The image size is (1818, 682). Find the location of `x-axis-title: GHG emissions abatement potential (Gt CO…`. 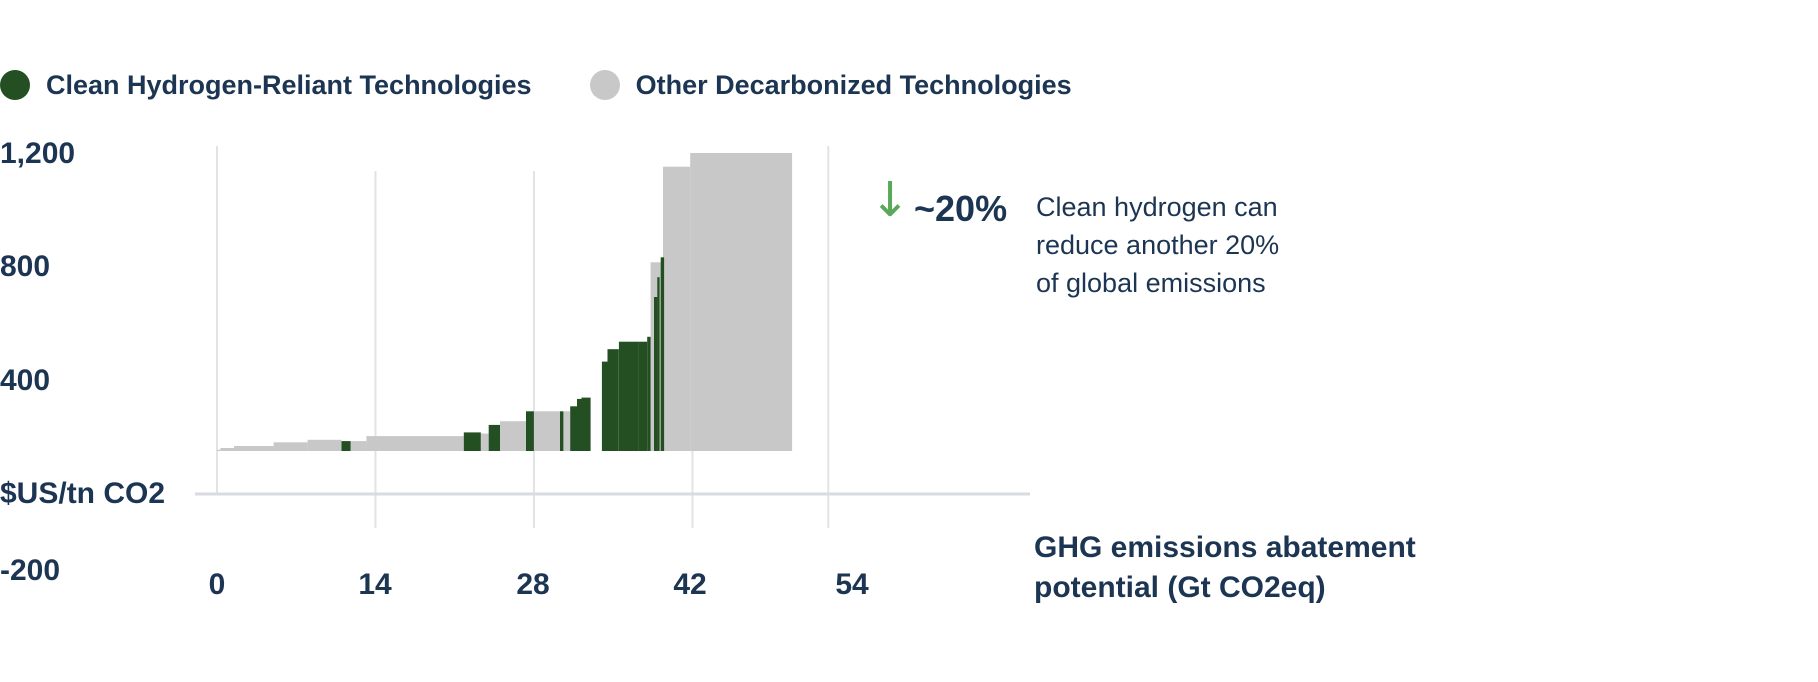

x-axis-title: GHG emissions abatement potential (Gt CO… is located at coordinates (1225, 568).